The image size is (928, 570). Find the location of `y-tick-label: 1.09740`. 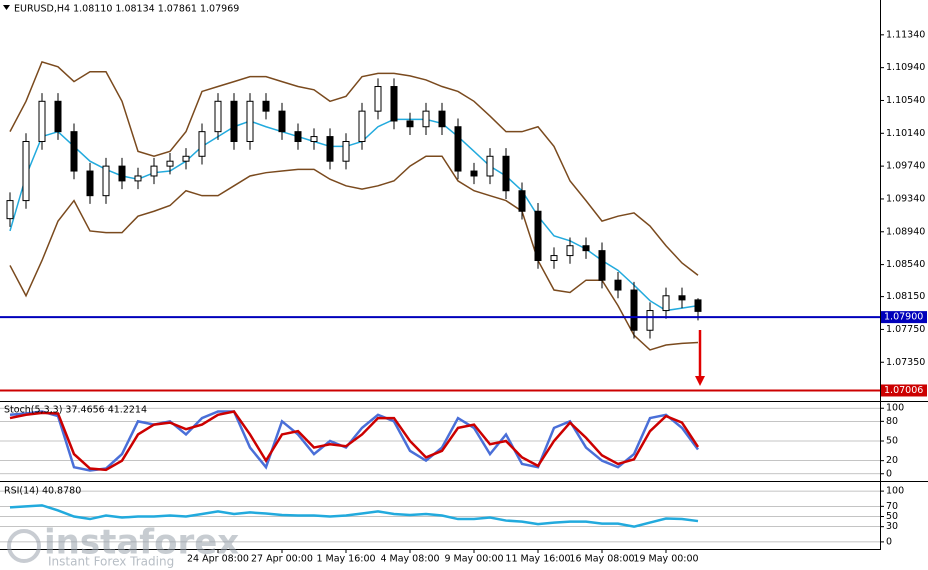

y-tick-label: 1.09740 is located at coordinates (905, 166).